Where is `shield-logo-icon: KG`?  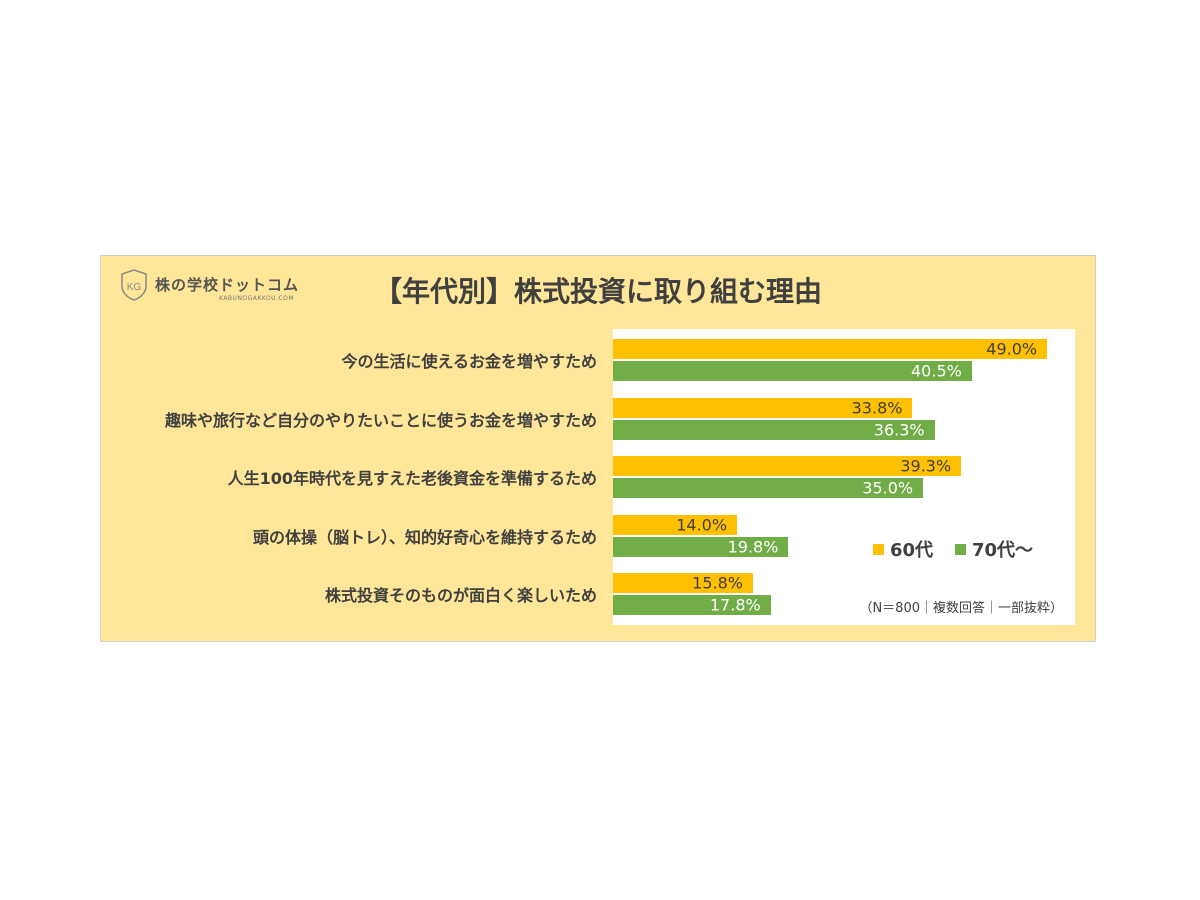 shield-logo-icon: KG is located at coordinates (134, 285).